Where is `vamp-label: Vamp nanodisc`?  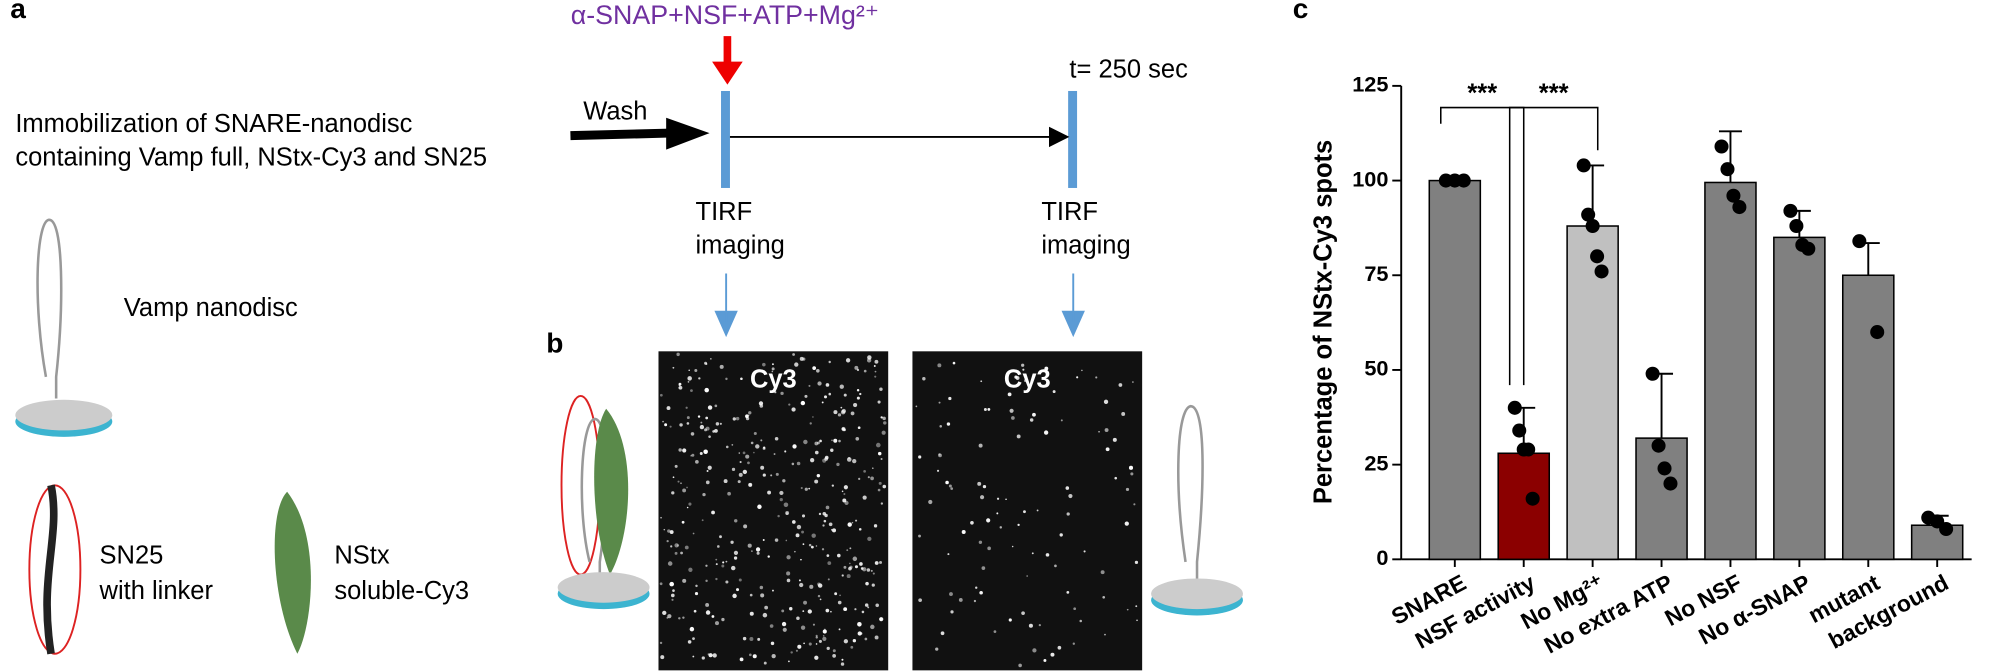
vamp-label: Vamp nanodisc is located at coordinates (211, 308).